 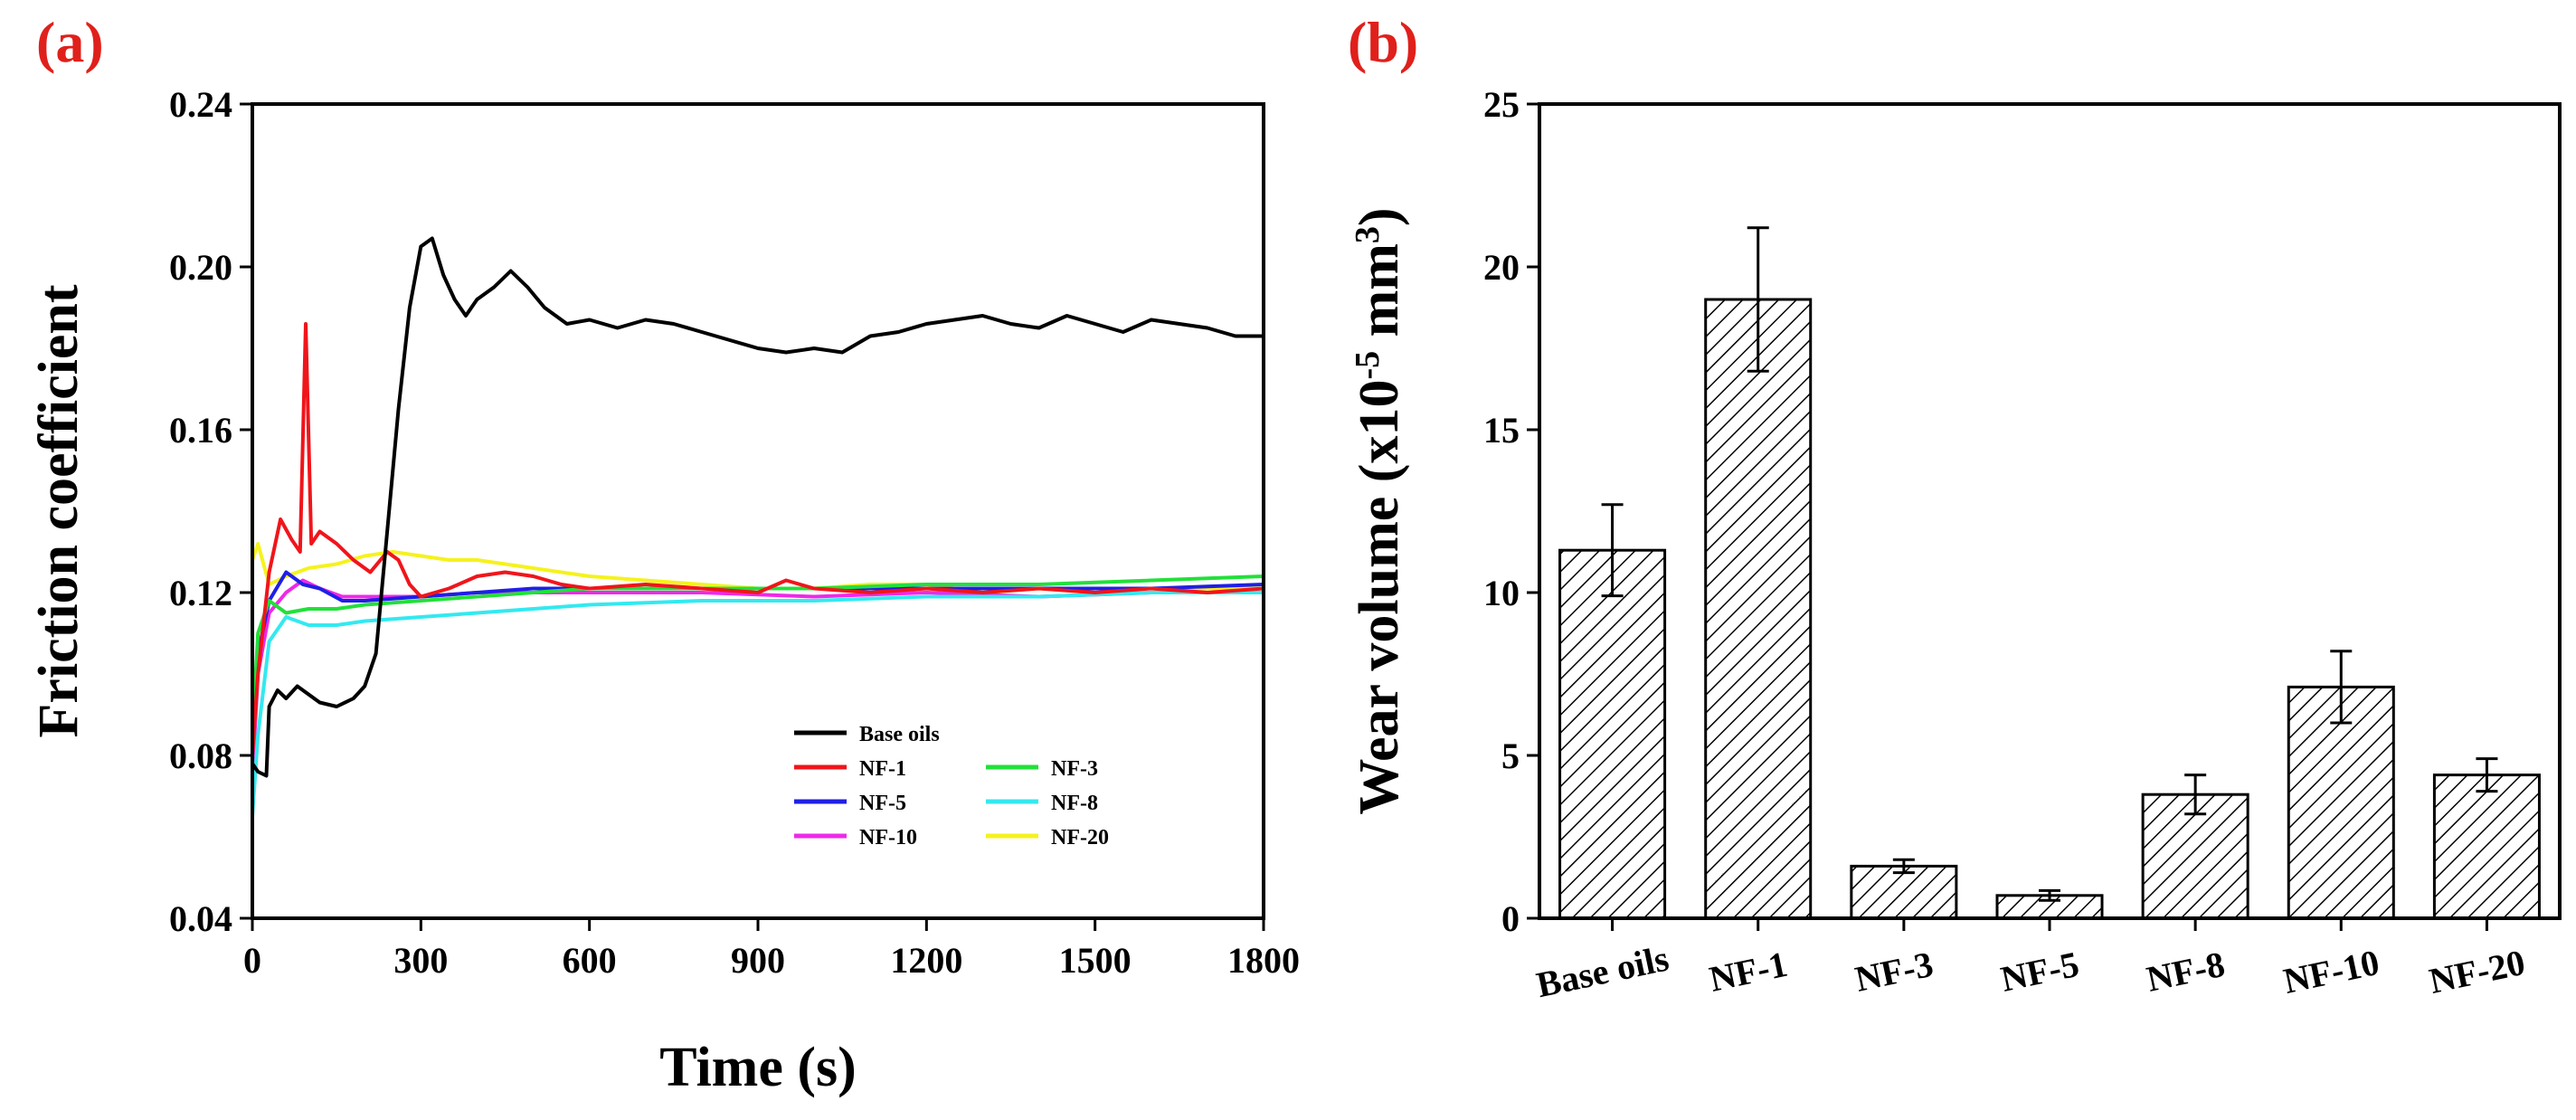 I want to click on legend-label: NF-20, so click(x=1080, y=838).